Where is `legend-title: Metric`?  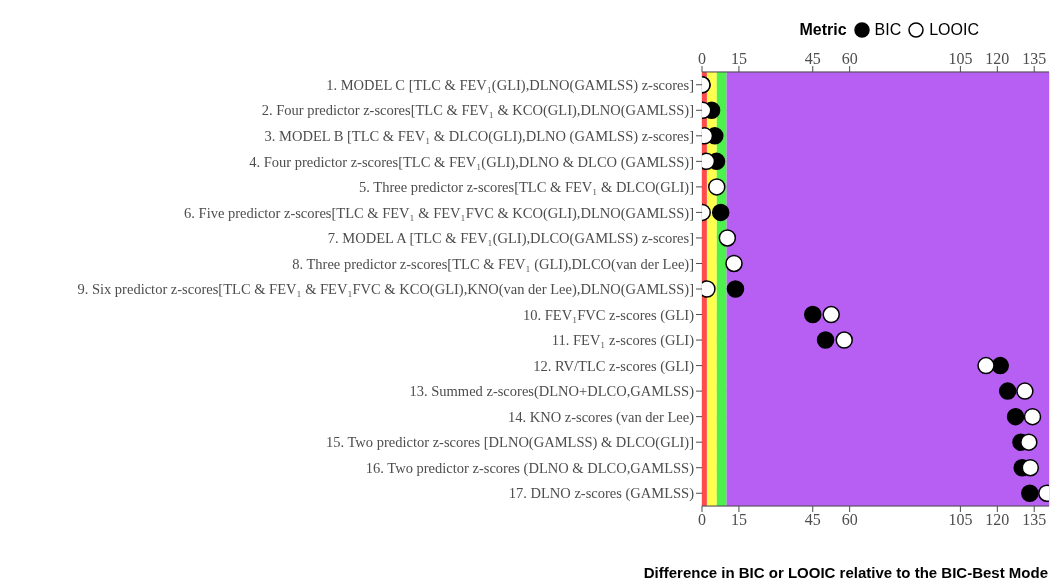 legend-title: Metric is located at coordinates (823, 30).